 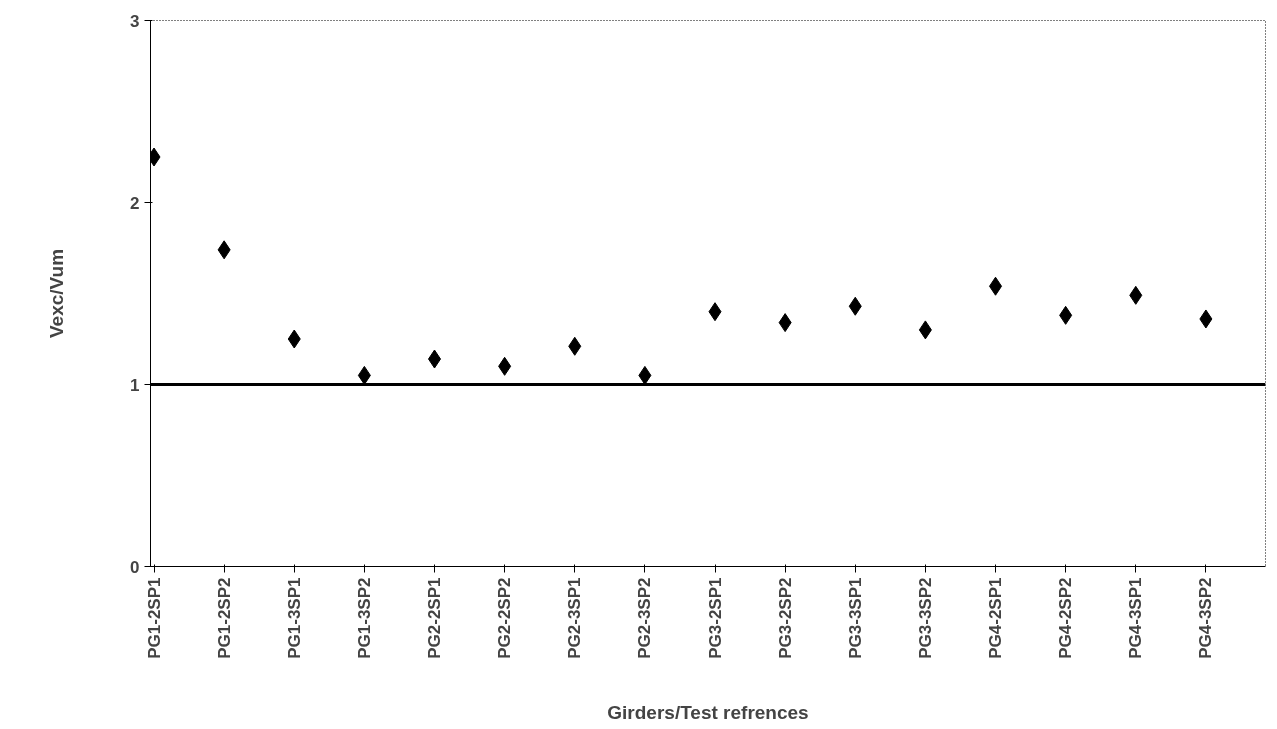 I want to click on x-tick-label: PG3-2SP1, so click(x=715, y=618).